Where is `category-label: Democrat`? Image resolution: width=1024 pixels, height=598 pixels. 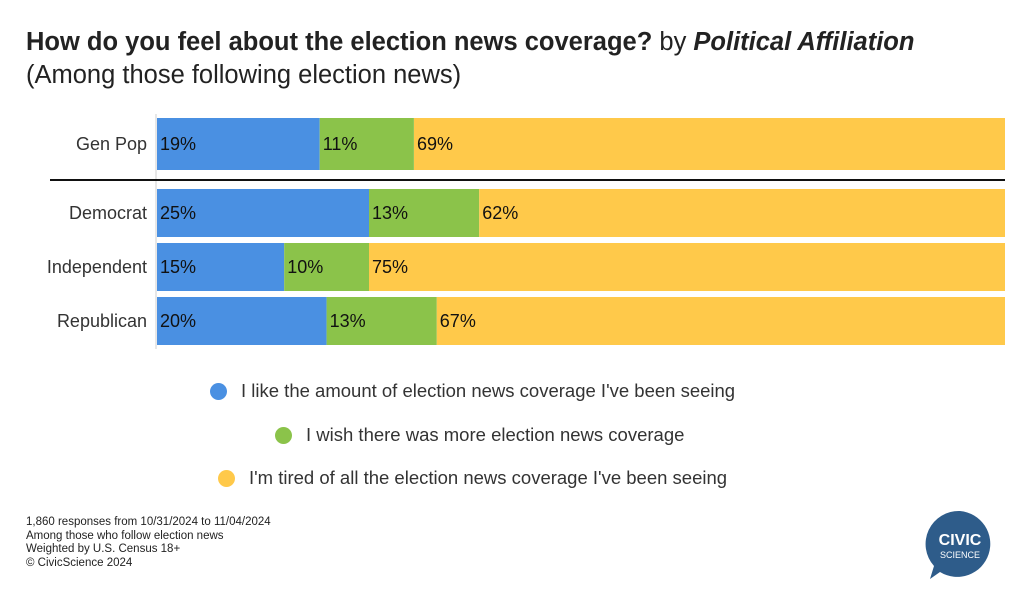 category-label: Democrat is located at coordinates (108, 213).